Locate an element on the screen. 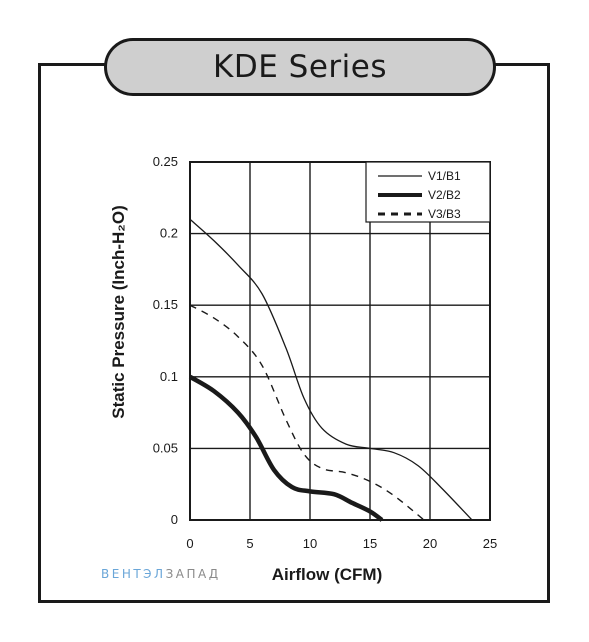 The height and width of the screenshot is (642, 589). chart-legend: V1/B1 V2/B2 V3/B3 is located at coordinates (428, 192).